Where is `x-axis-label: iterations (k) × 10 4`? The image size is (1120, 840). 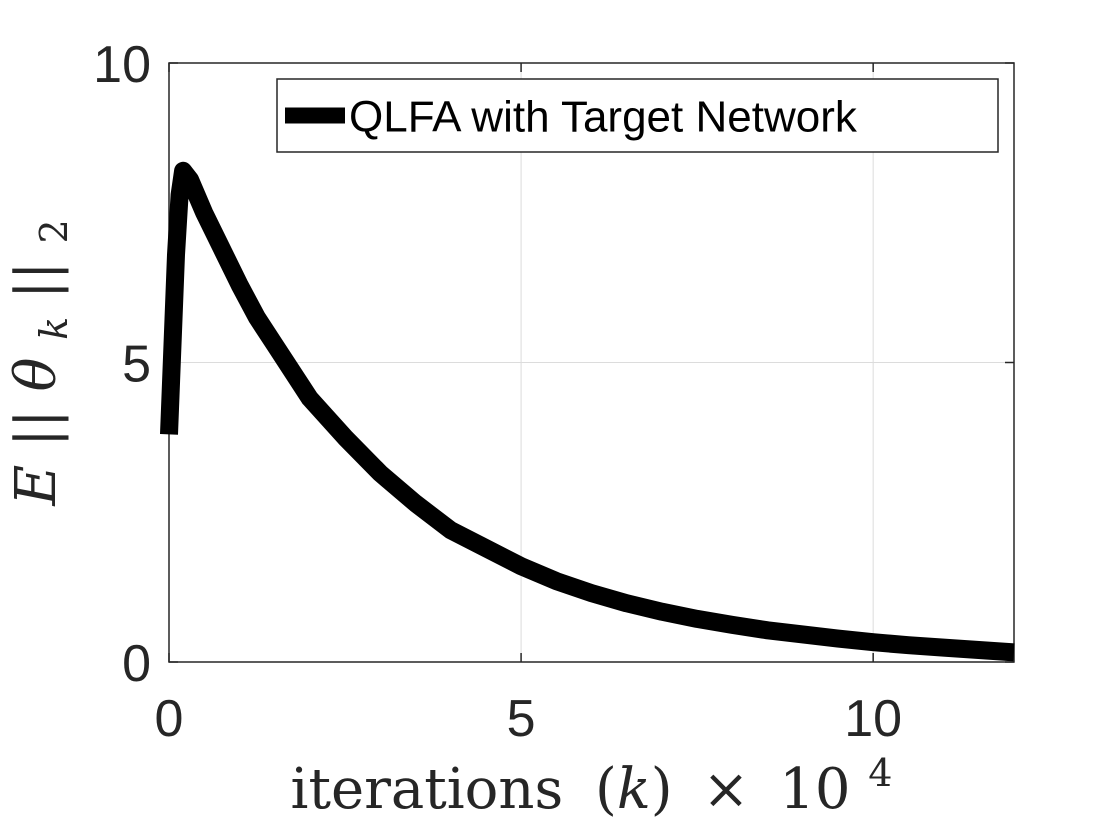 x-axis-label: iterations (k) × 10 4 is located at coordinates (592, 786).